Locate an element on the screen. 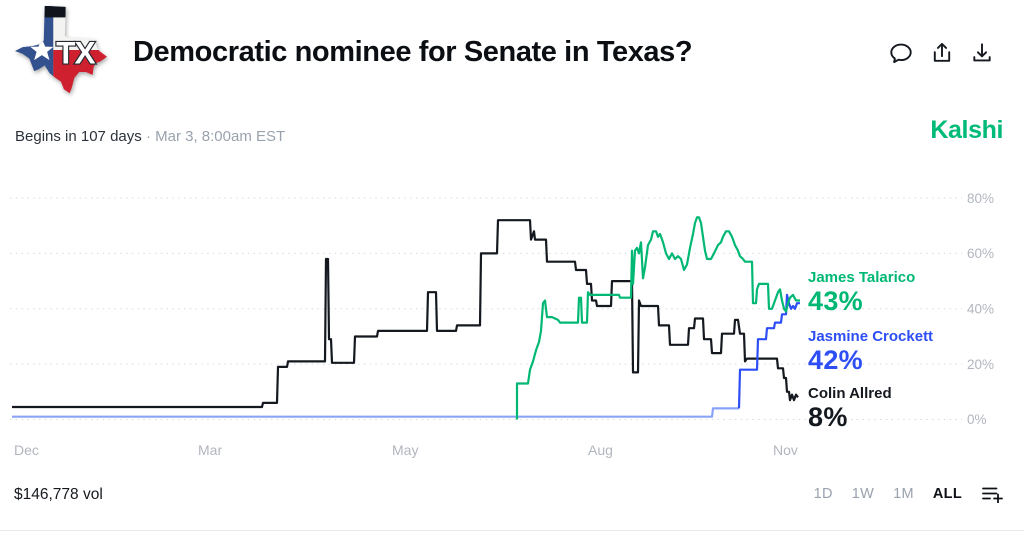 The image size is (1024, 541). line-jasmine-crockett is located at coordinates (768, 351).